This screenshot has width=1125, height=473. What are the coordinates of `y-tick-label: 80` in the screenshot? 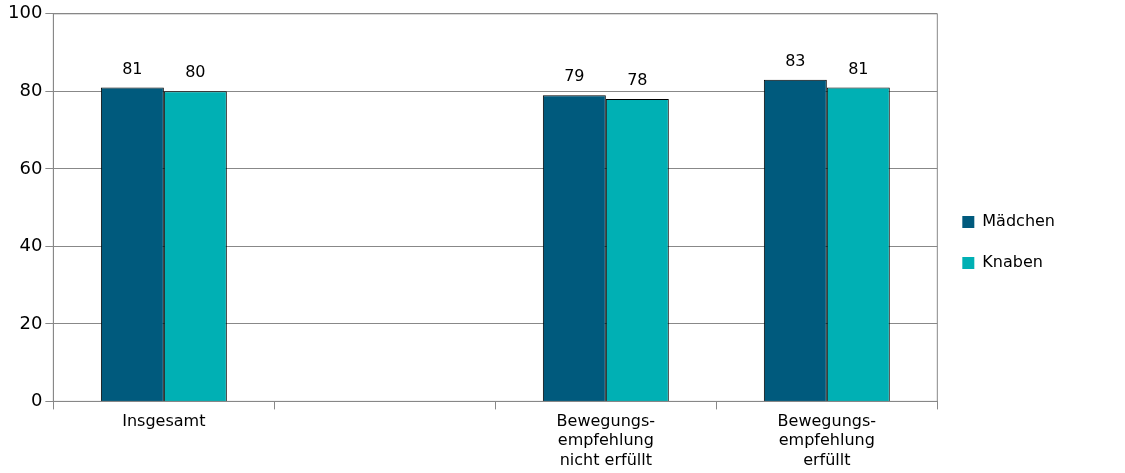 It's located at (31, 89).